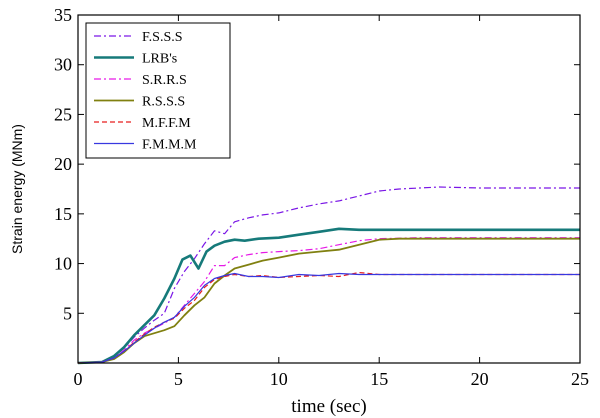  Describe the element at coordinates (78, 379) in the screenshot. I see `x-tick-label: 0` at that location.